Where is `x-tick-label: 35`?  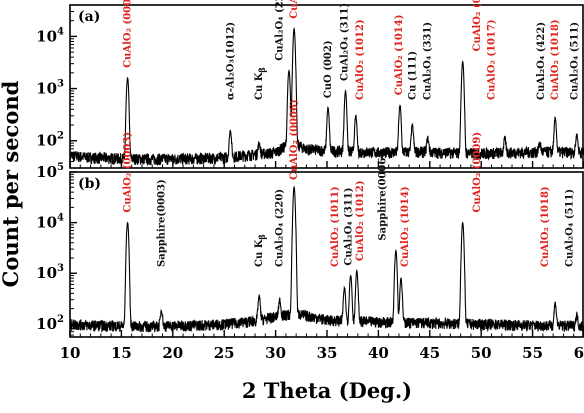
x-tick-label: 35 is located at coordinates (327, 353).